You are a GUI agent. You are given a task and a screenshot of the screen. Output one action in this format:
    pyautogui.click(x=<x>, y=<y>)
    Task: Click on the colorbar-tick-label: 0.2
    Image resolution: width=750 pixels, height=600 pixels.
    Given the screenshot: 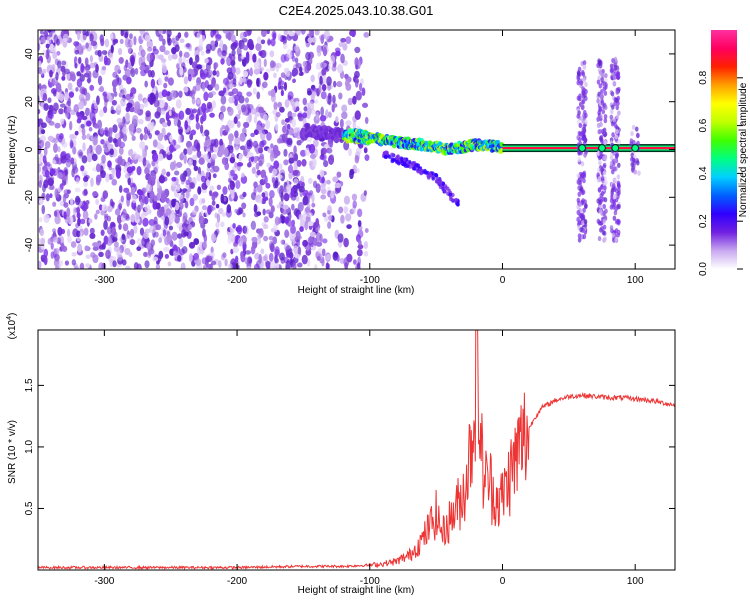 What is the action you would take?
    pyautogui.click(x=703, y=221)
    